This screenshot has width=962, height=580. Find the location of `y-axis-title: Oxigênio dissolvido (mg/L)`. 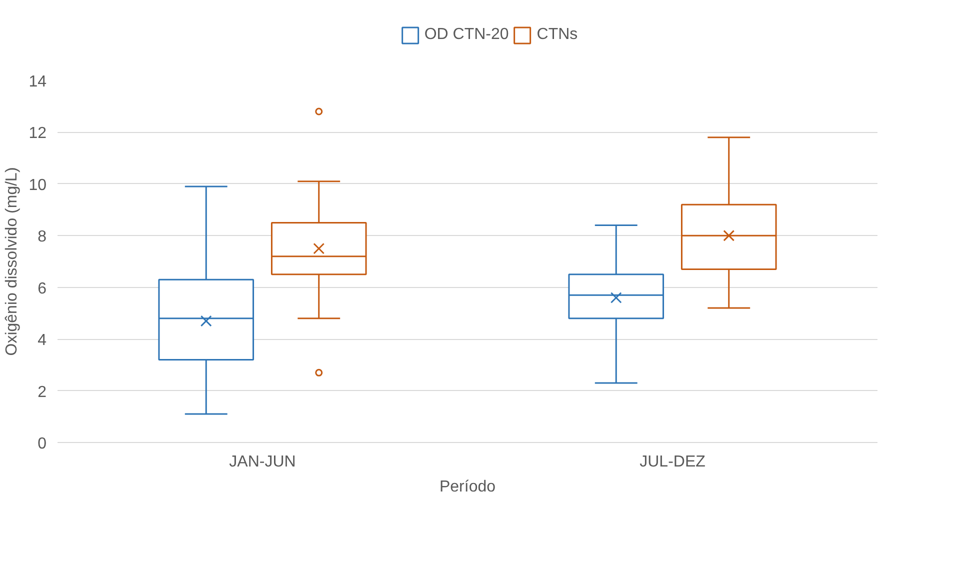

y-axis-title: Oxigênio dissolvido (mg/L) is located at coordinates (12, 261).